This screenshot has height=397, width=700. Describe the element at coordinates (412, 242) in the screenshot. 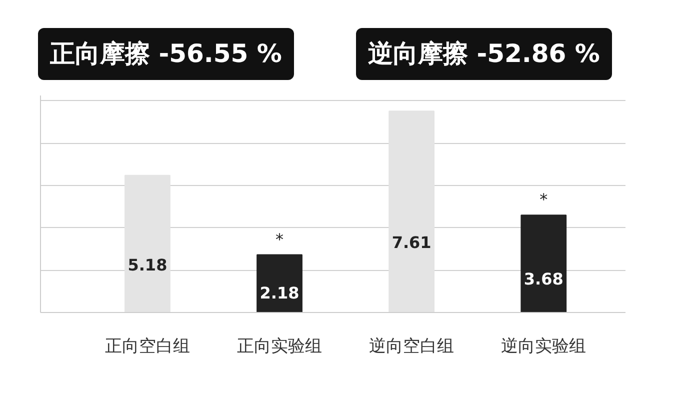

I see `data-label: 7.61` at that location.